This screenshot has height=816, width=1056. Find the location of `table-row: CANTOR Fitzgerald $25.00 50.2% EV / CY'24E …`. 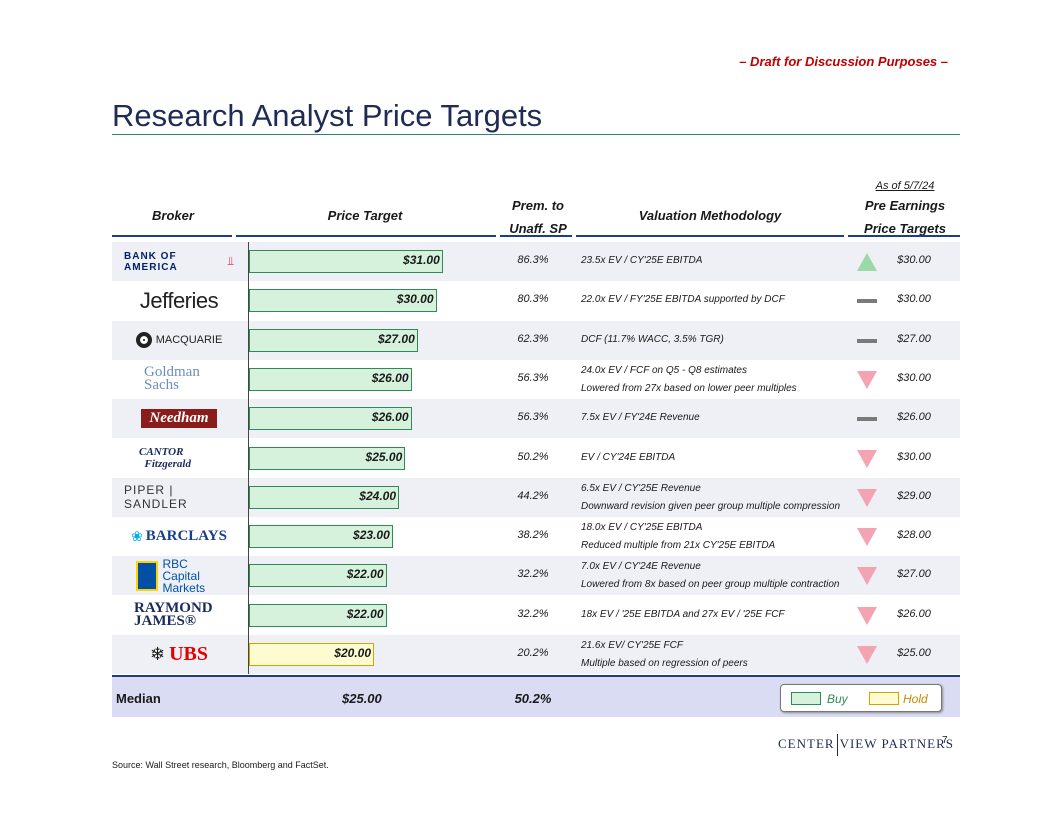

table-row: CANTOR Fitzgerald $25.00 50.2% EV / CY'24E … is located at coordinates (536, 458).